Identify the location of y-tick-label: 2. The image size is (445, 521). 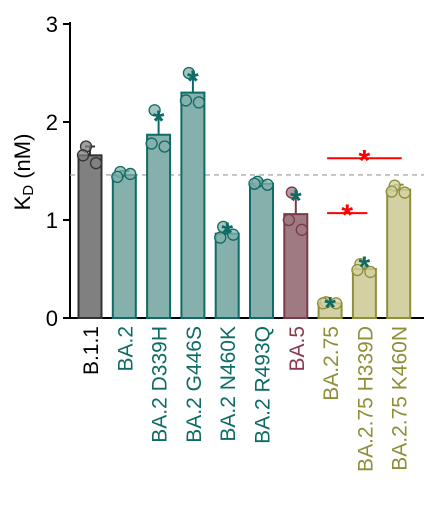
(52, 122).